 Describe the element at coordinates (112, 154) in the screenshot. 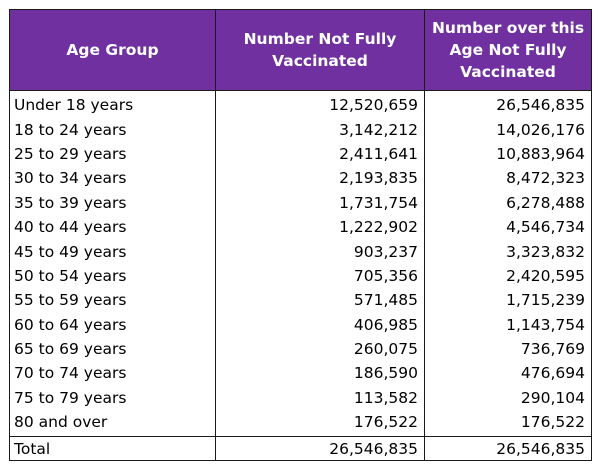

I see `age-group-cell: 25 to 29 years` at that location.